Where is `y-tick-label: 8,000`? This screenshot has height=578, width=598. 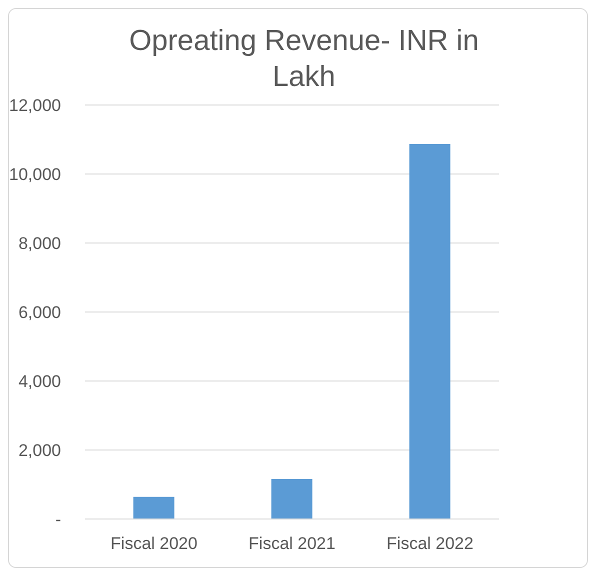 y-tick-label: 8,000 is located at coordinates (39, 244).